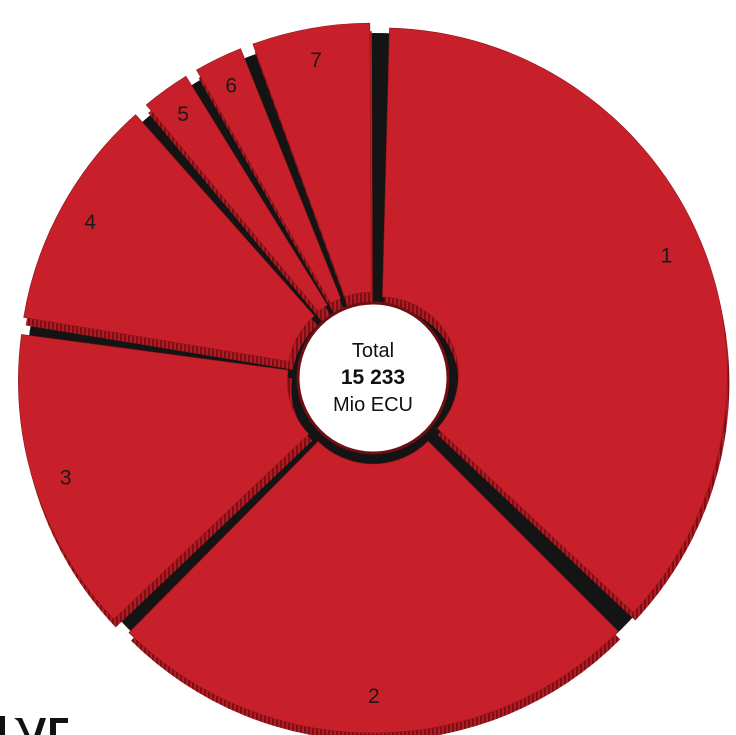  What do you see at coordinates (34, 725) in the screenshot?
I see `corner-logo-fragment` at bounding box center [34, 725].